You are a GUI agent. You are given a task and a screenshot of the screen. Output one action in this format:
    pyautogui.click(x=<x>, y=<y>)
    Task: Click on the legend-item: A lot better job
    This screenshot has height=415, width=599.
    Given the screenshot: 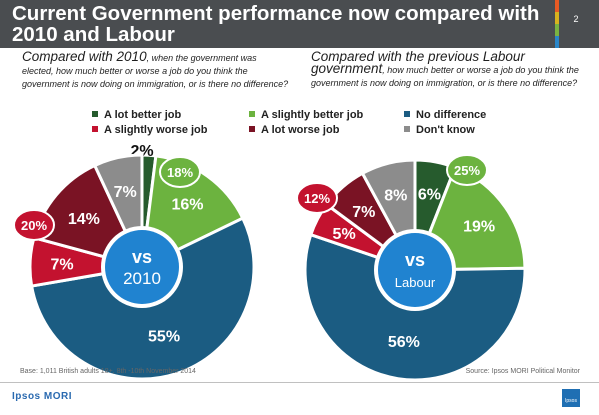 What is the action you would take?
    pyautogui.click(x=136, y=115)
    